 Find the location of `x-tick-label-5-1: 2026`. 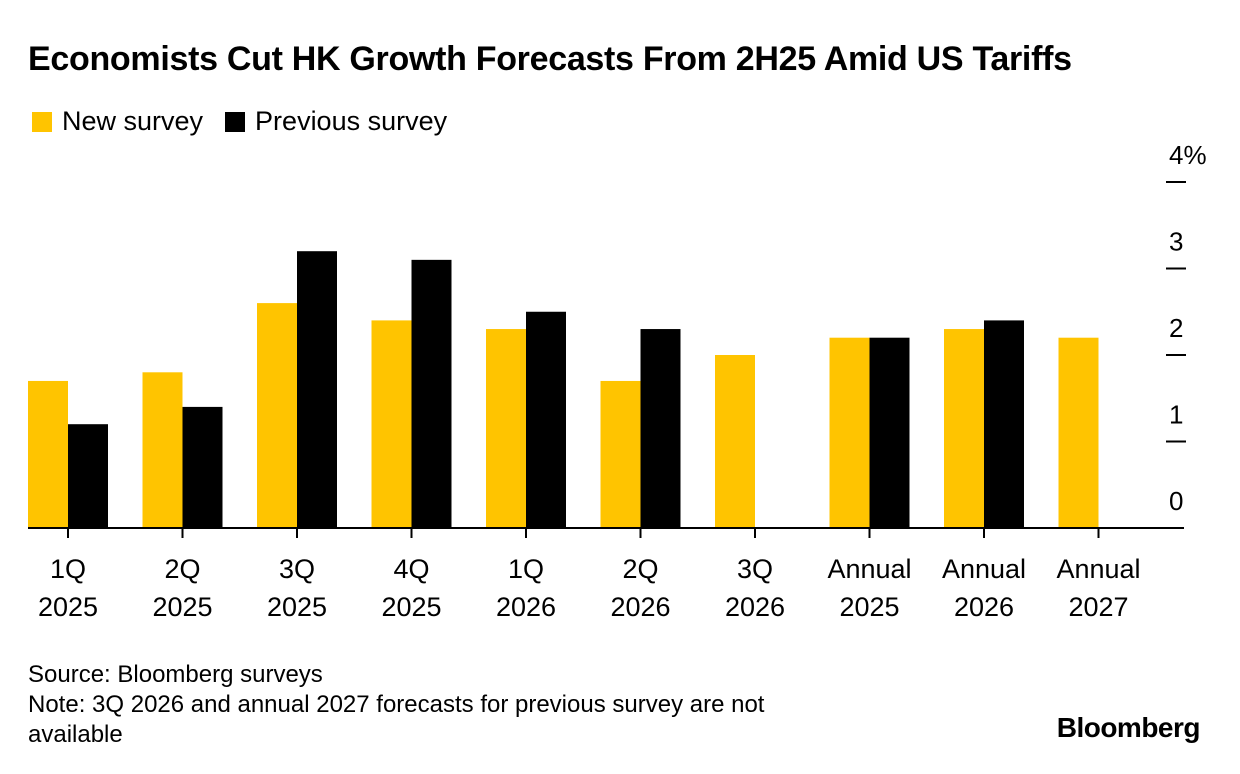

x-tick-label-5-1: 2026 is located at coordinates (640, 607).